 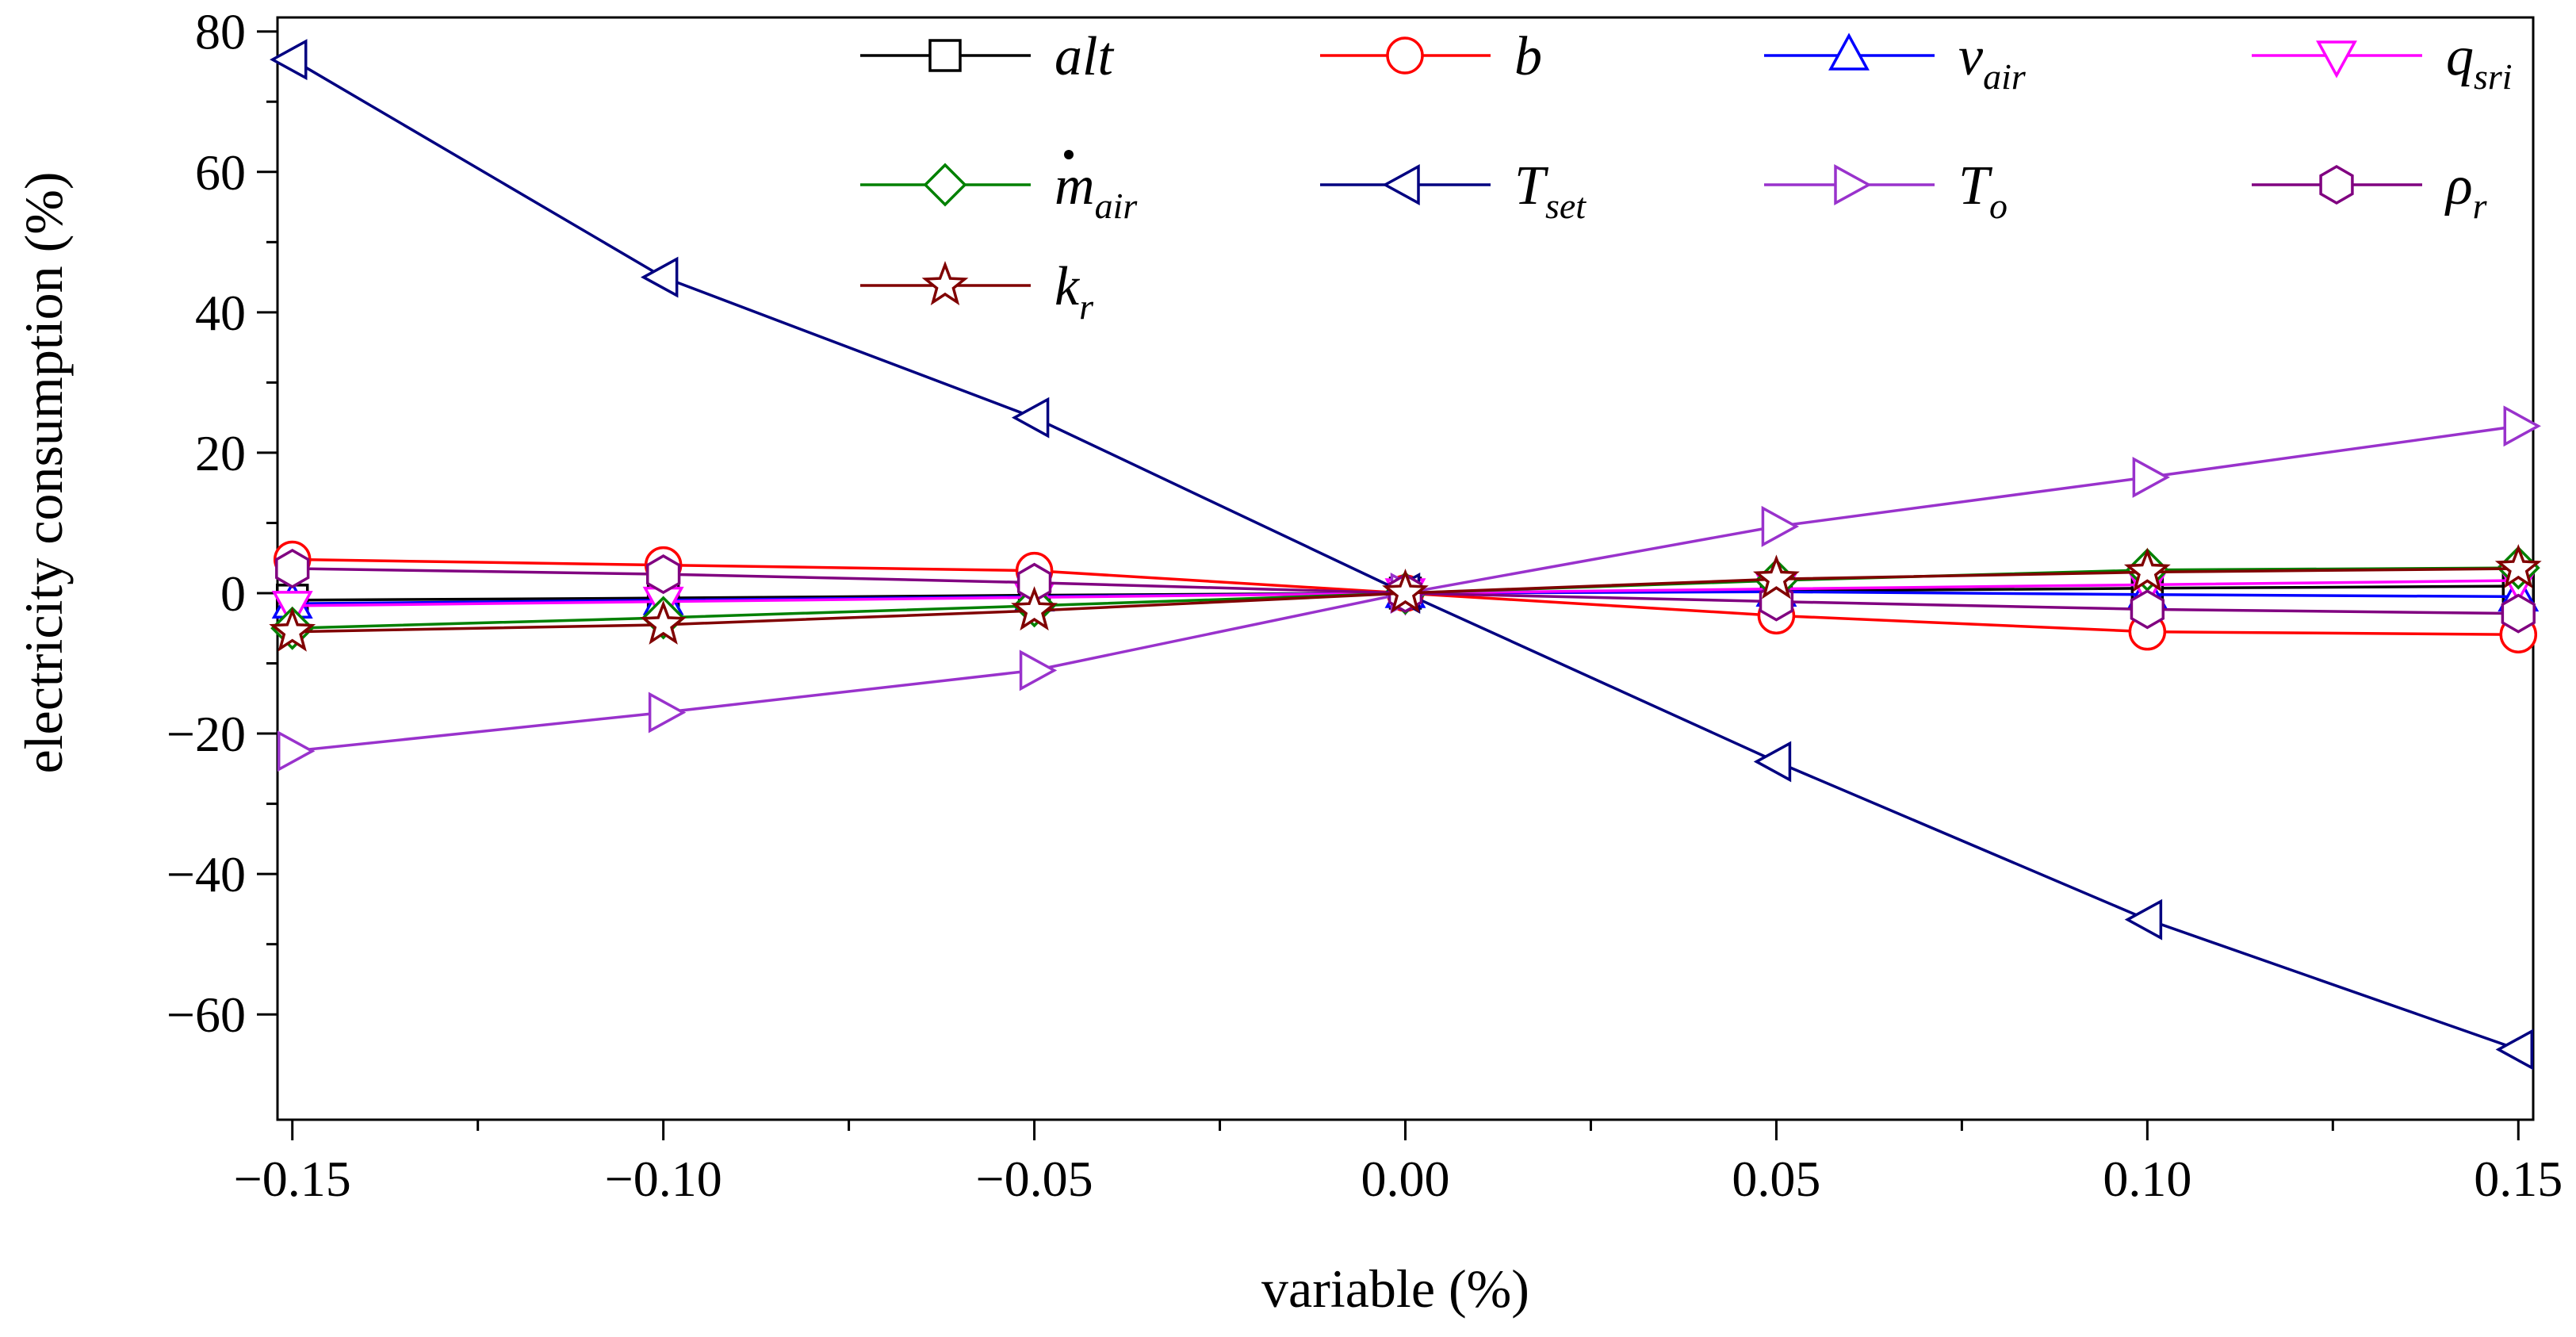 I want to click on legend-label-base: v, so click(x=1971, y=57).